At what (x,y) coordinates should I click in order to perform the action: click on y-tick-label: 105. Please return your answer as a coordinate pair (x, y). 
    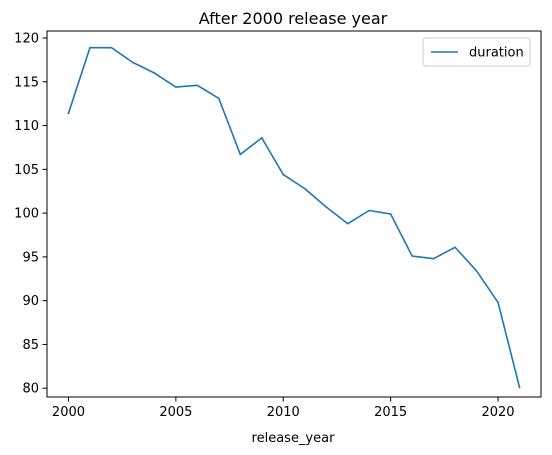
    Looking at the image, I should click on (26, 170).